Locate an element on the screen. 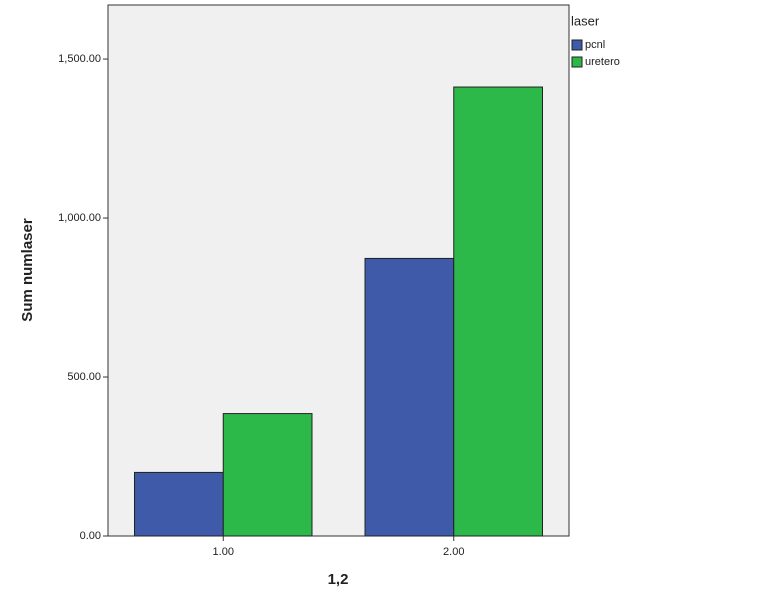  x-axis-title: 1,2 is located at coordinates (338, 579).